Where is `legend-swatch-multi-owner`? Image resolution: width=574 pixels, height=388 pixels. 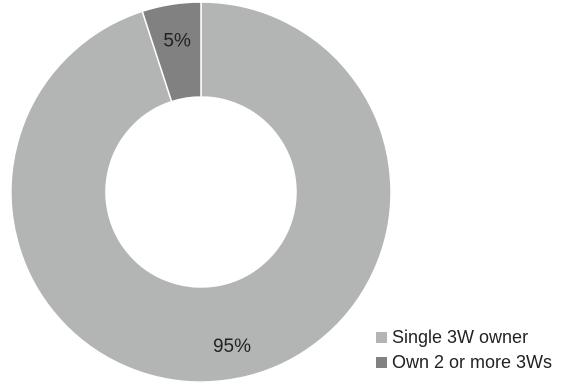
legend-swatch-multi-owner is located at coordinates (381, 362).